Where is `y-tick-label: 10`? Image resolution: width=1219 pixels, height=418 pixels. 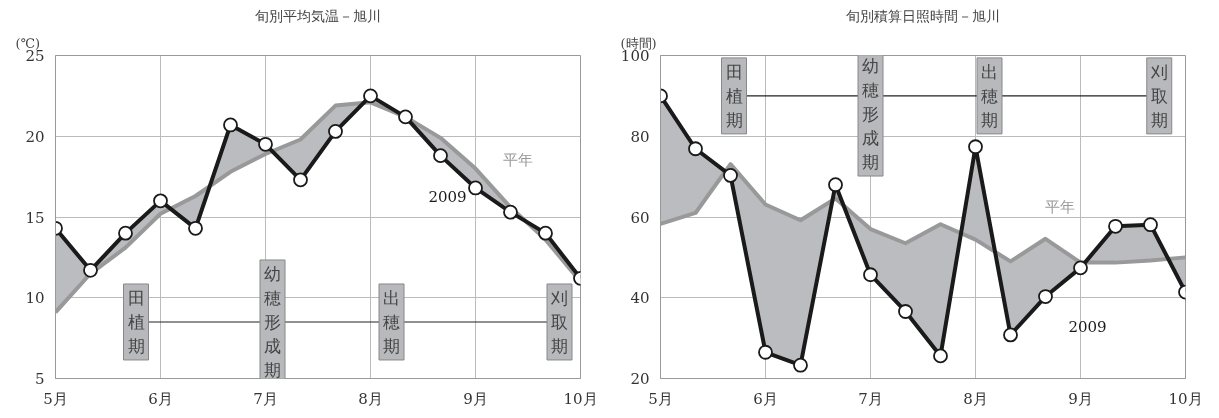
y-tick-label: 10 is located at coordinates (35, 298).